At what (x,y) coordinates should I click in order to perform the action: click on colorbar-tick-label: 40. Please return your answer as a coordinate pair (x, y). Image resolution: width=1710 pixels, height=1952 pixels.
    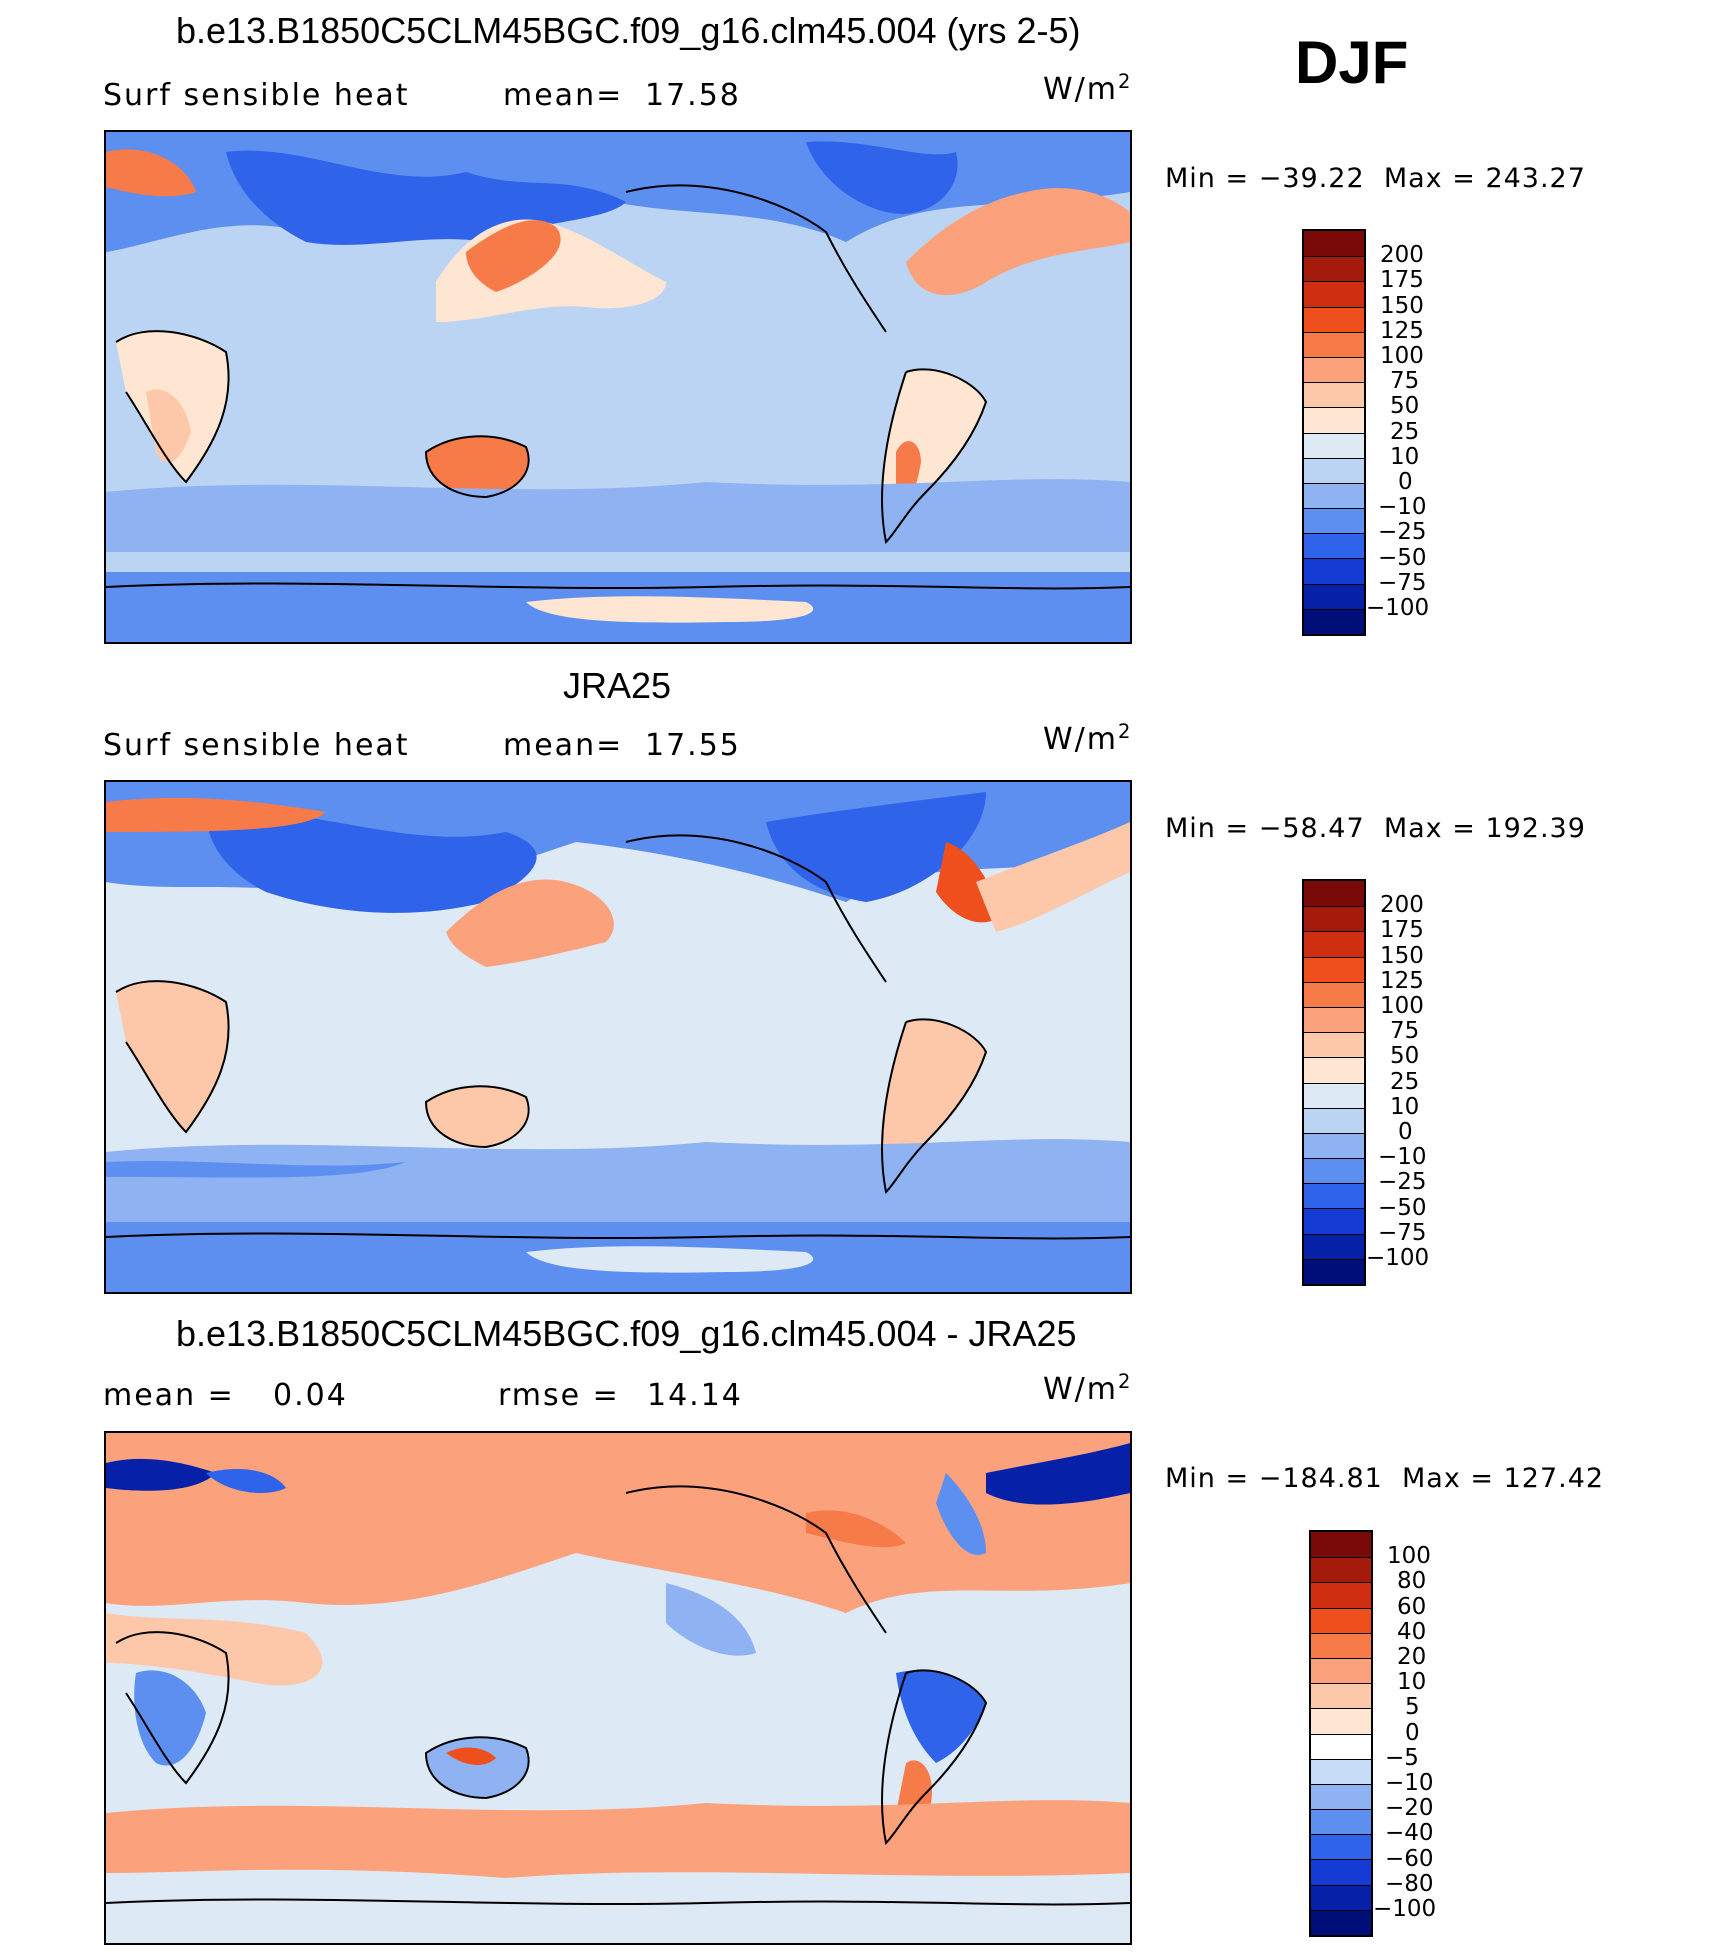
    Looking at the image, I should click on (1412, 1631).